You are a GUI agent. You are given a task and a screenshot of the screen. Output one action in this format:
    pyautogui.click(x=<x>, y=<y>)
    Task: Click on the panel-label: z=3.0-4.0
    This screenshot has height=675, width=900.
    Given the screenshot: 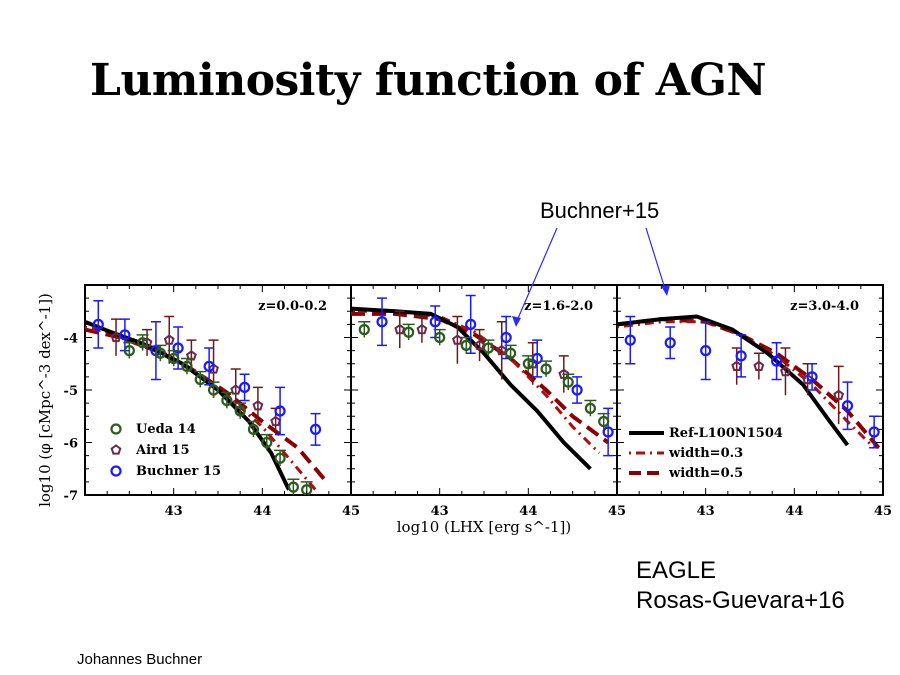 What is the action you would take?
    pyautogui.click(x=824, y=306)
    